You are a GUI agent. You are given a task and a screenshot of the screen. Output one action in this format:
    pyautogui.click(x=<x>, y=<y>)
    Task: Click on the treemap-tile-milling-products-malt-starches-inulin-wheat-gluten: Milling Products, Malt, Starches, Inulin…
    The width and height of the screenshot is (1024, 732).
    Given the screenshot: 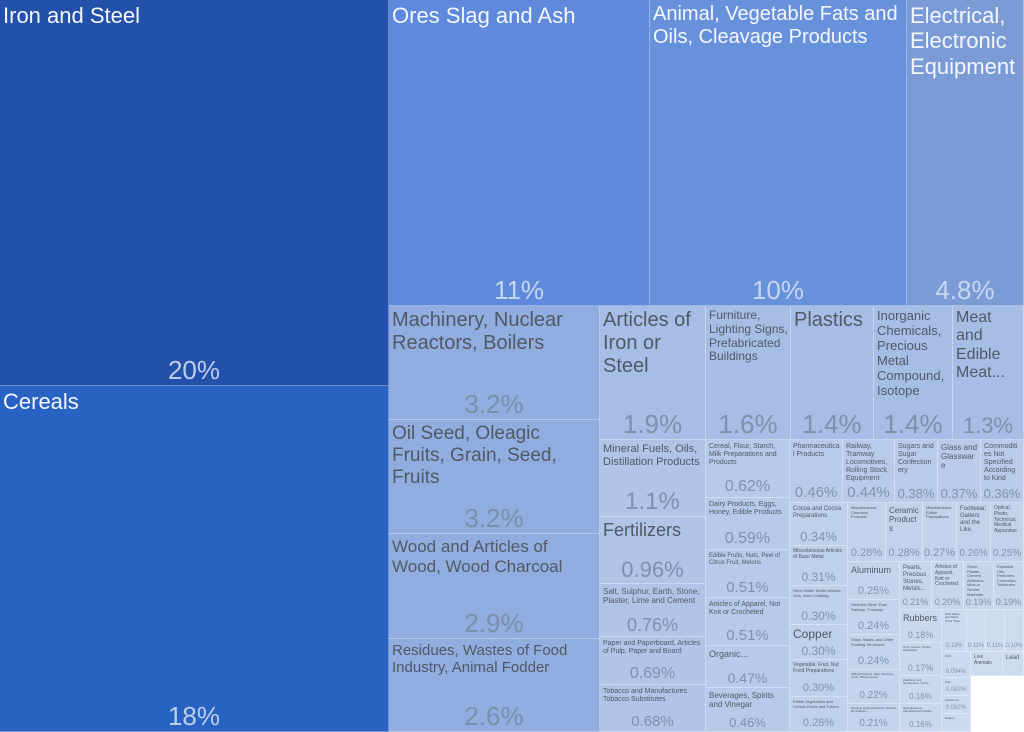 What is the action you would take?
    pyautogui.click(x=874, y=687)
    